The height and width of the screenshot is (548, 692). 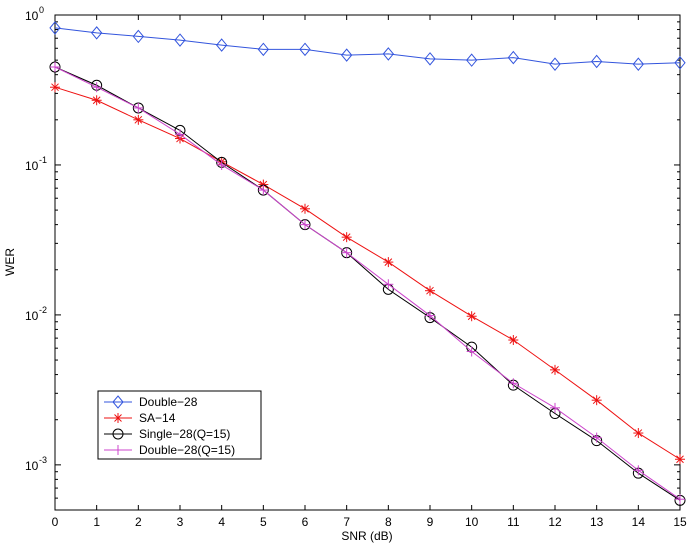 I want to click on legend-label: SA−14, so click(x=157, y=418).